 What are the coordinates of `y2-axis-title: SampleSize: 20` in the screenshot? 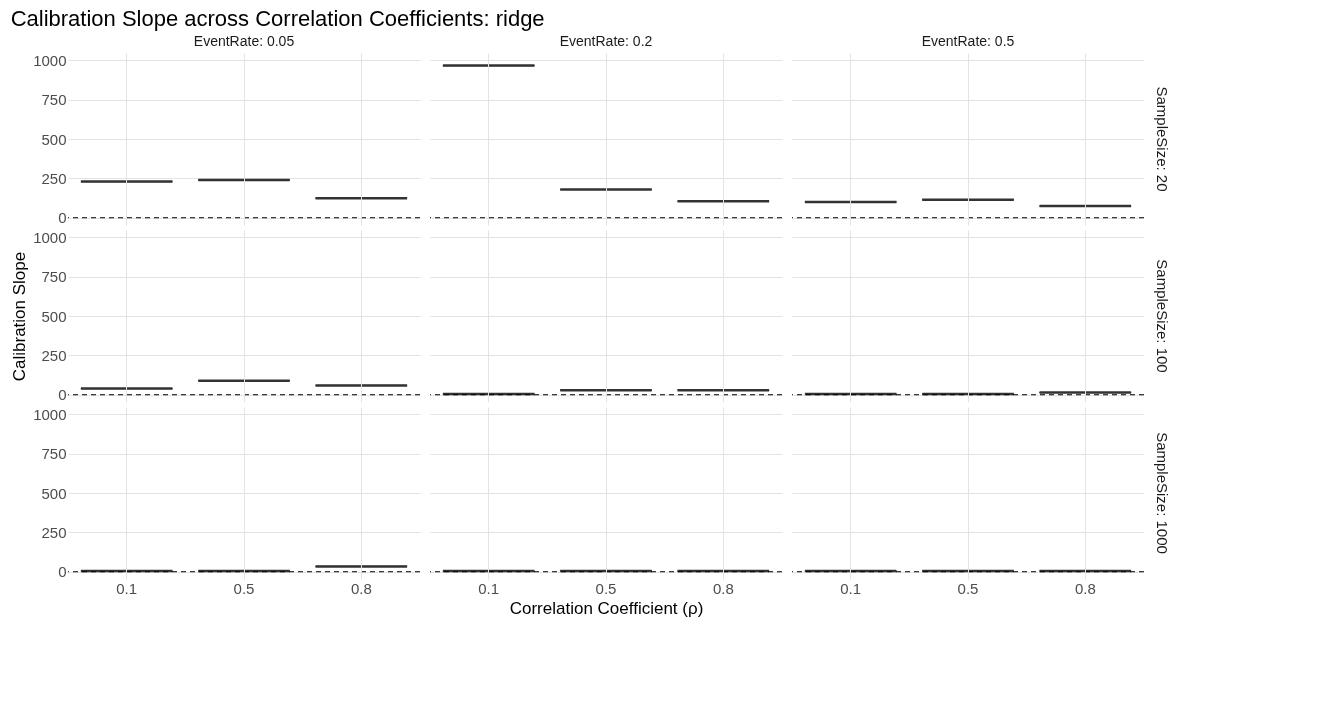 It's located at (1162, 139).